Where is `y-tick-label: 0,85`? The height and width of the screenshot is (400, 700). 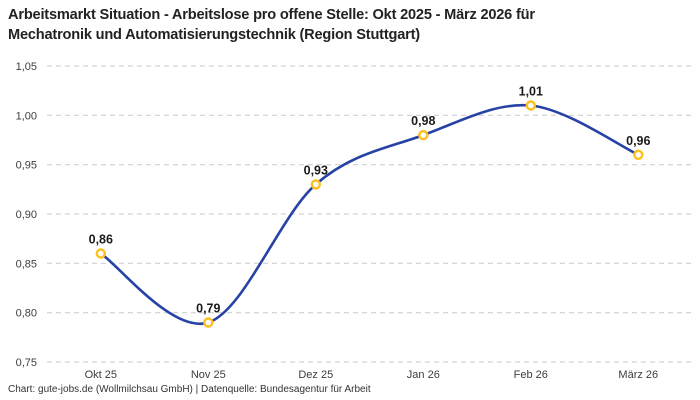
y-tick-label: 0,85 is located at coordinates (26, 264).